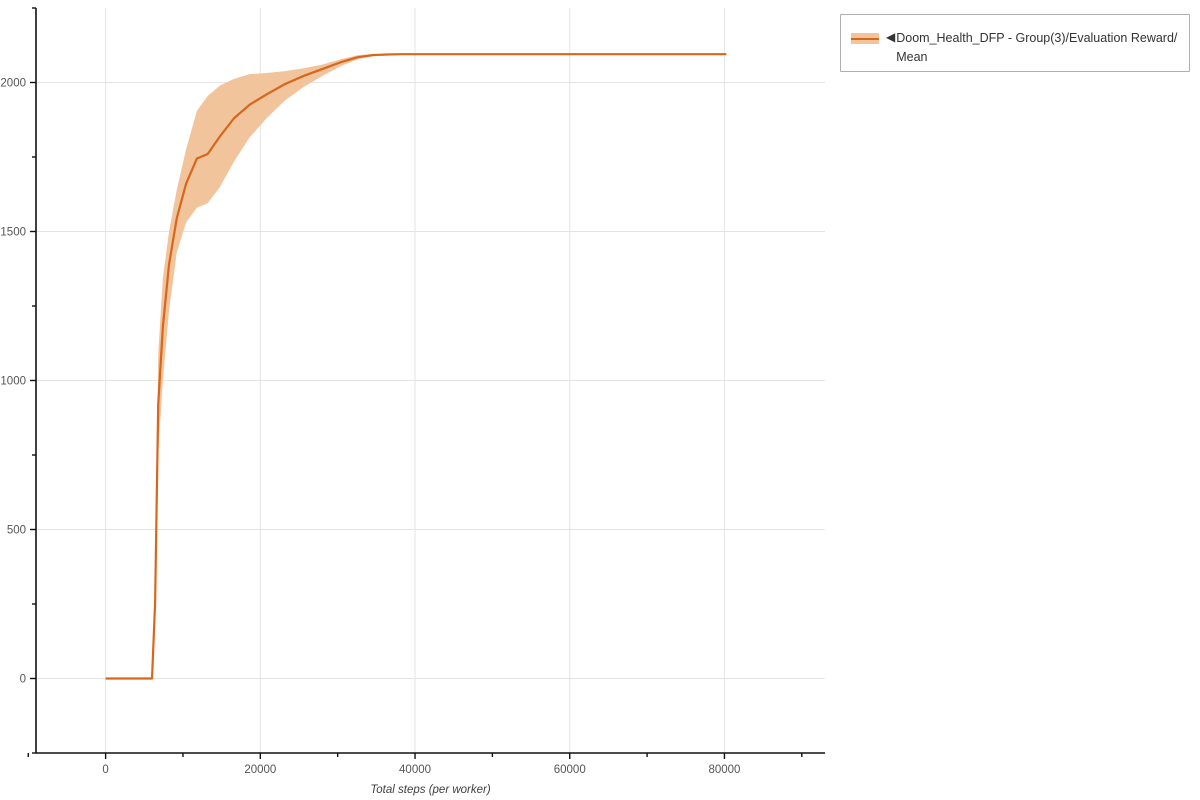  What do you see at coordinates (13, 84) in the screenshot?
I see `y-tick-label: 2000` at bounding box center [13, 84].